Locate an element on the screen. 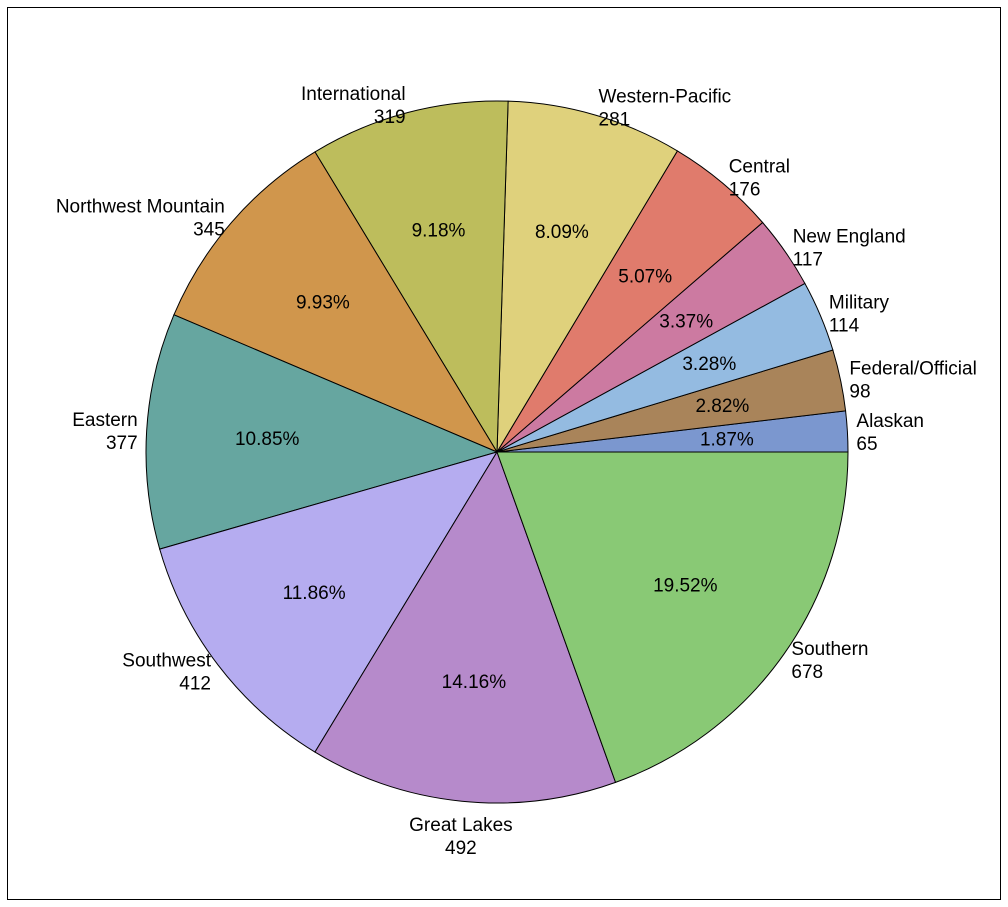 The width and height of the screenshot is (1008, 907). percent-label-eastern: 10.85% is located at coordinates (267, 439).